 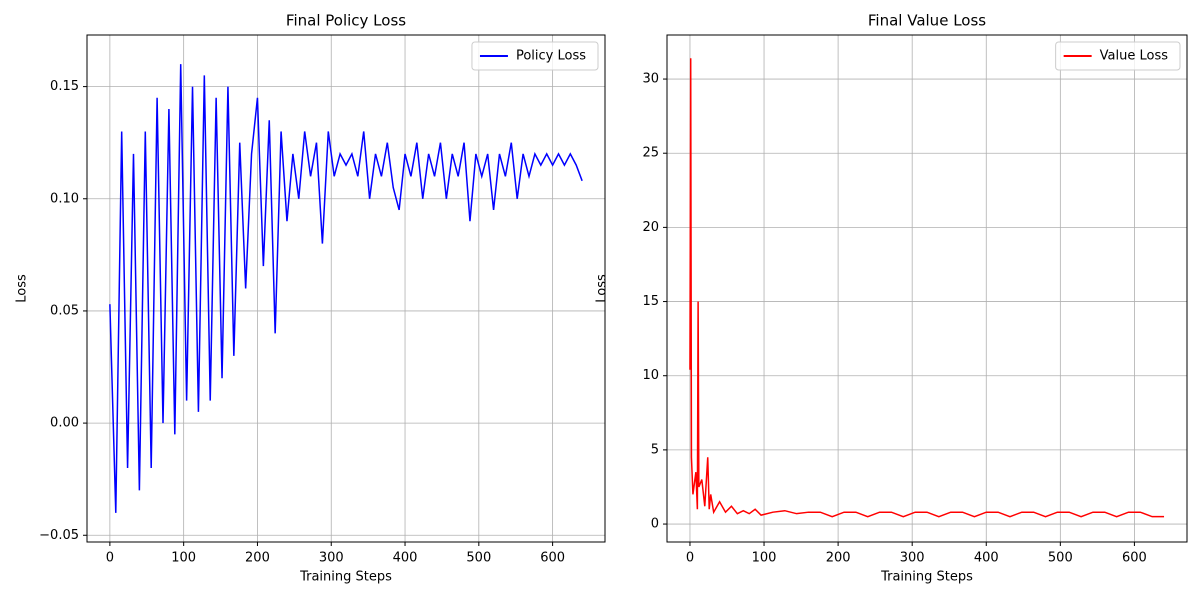 I want to click on y-tick-label: 25, so click(x=650, y=153).